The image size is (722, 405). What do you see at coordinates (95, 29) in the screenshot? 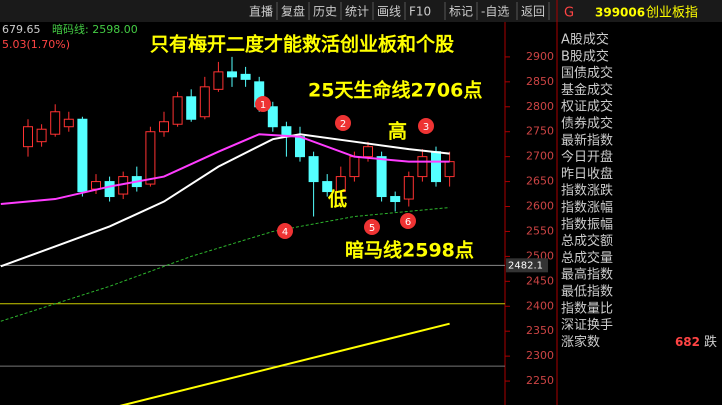
I see `line-label: 暗码线: 2598.00` at bounding box center [95, 29].